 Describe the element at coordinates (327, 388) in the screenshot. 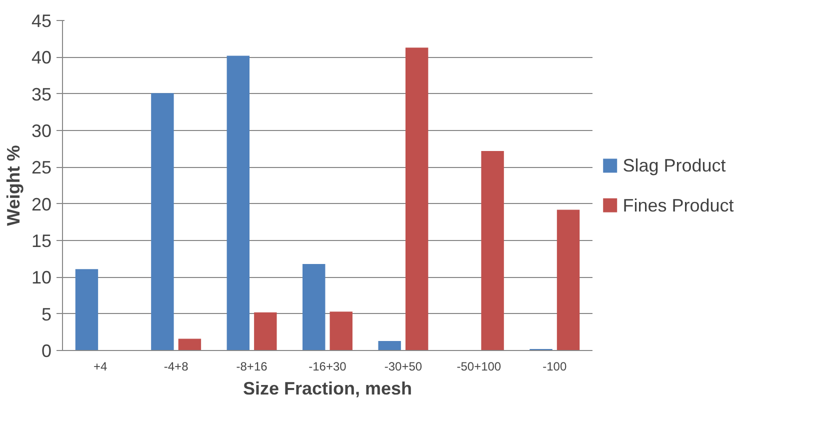

I see `x-axis-title: Size Fraction, mesh` at that location.